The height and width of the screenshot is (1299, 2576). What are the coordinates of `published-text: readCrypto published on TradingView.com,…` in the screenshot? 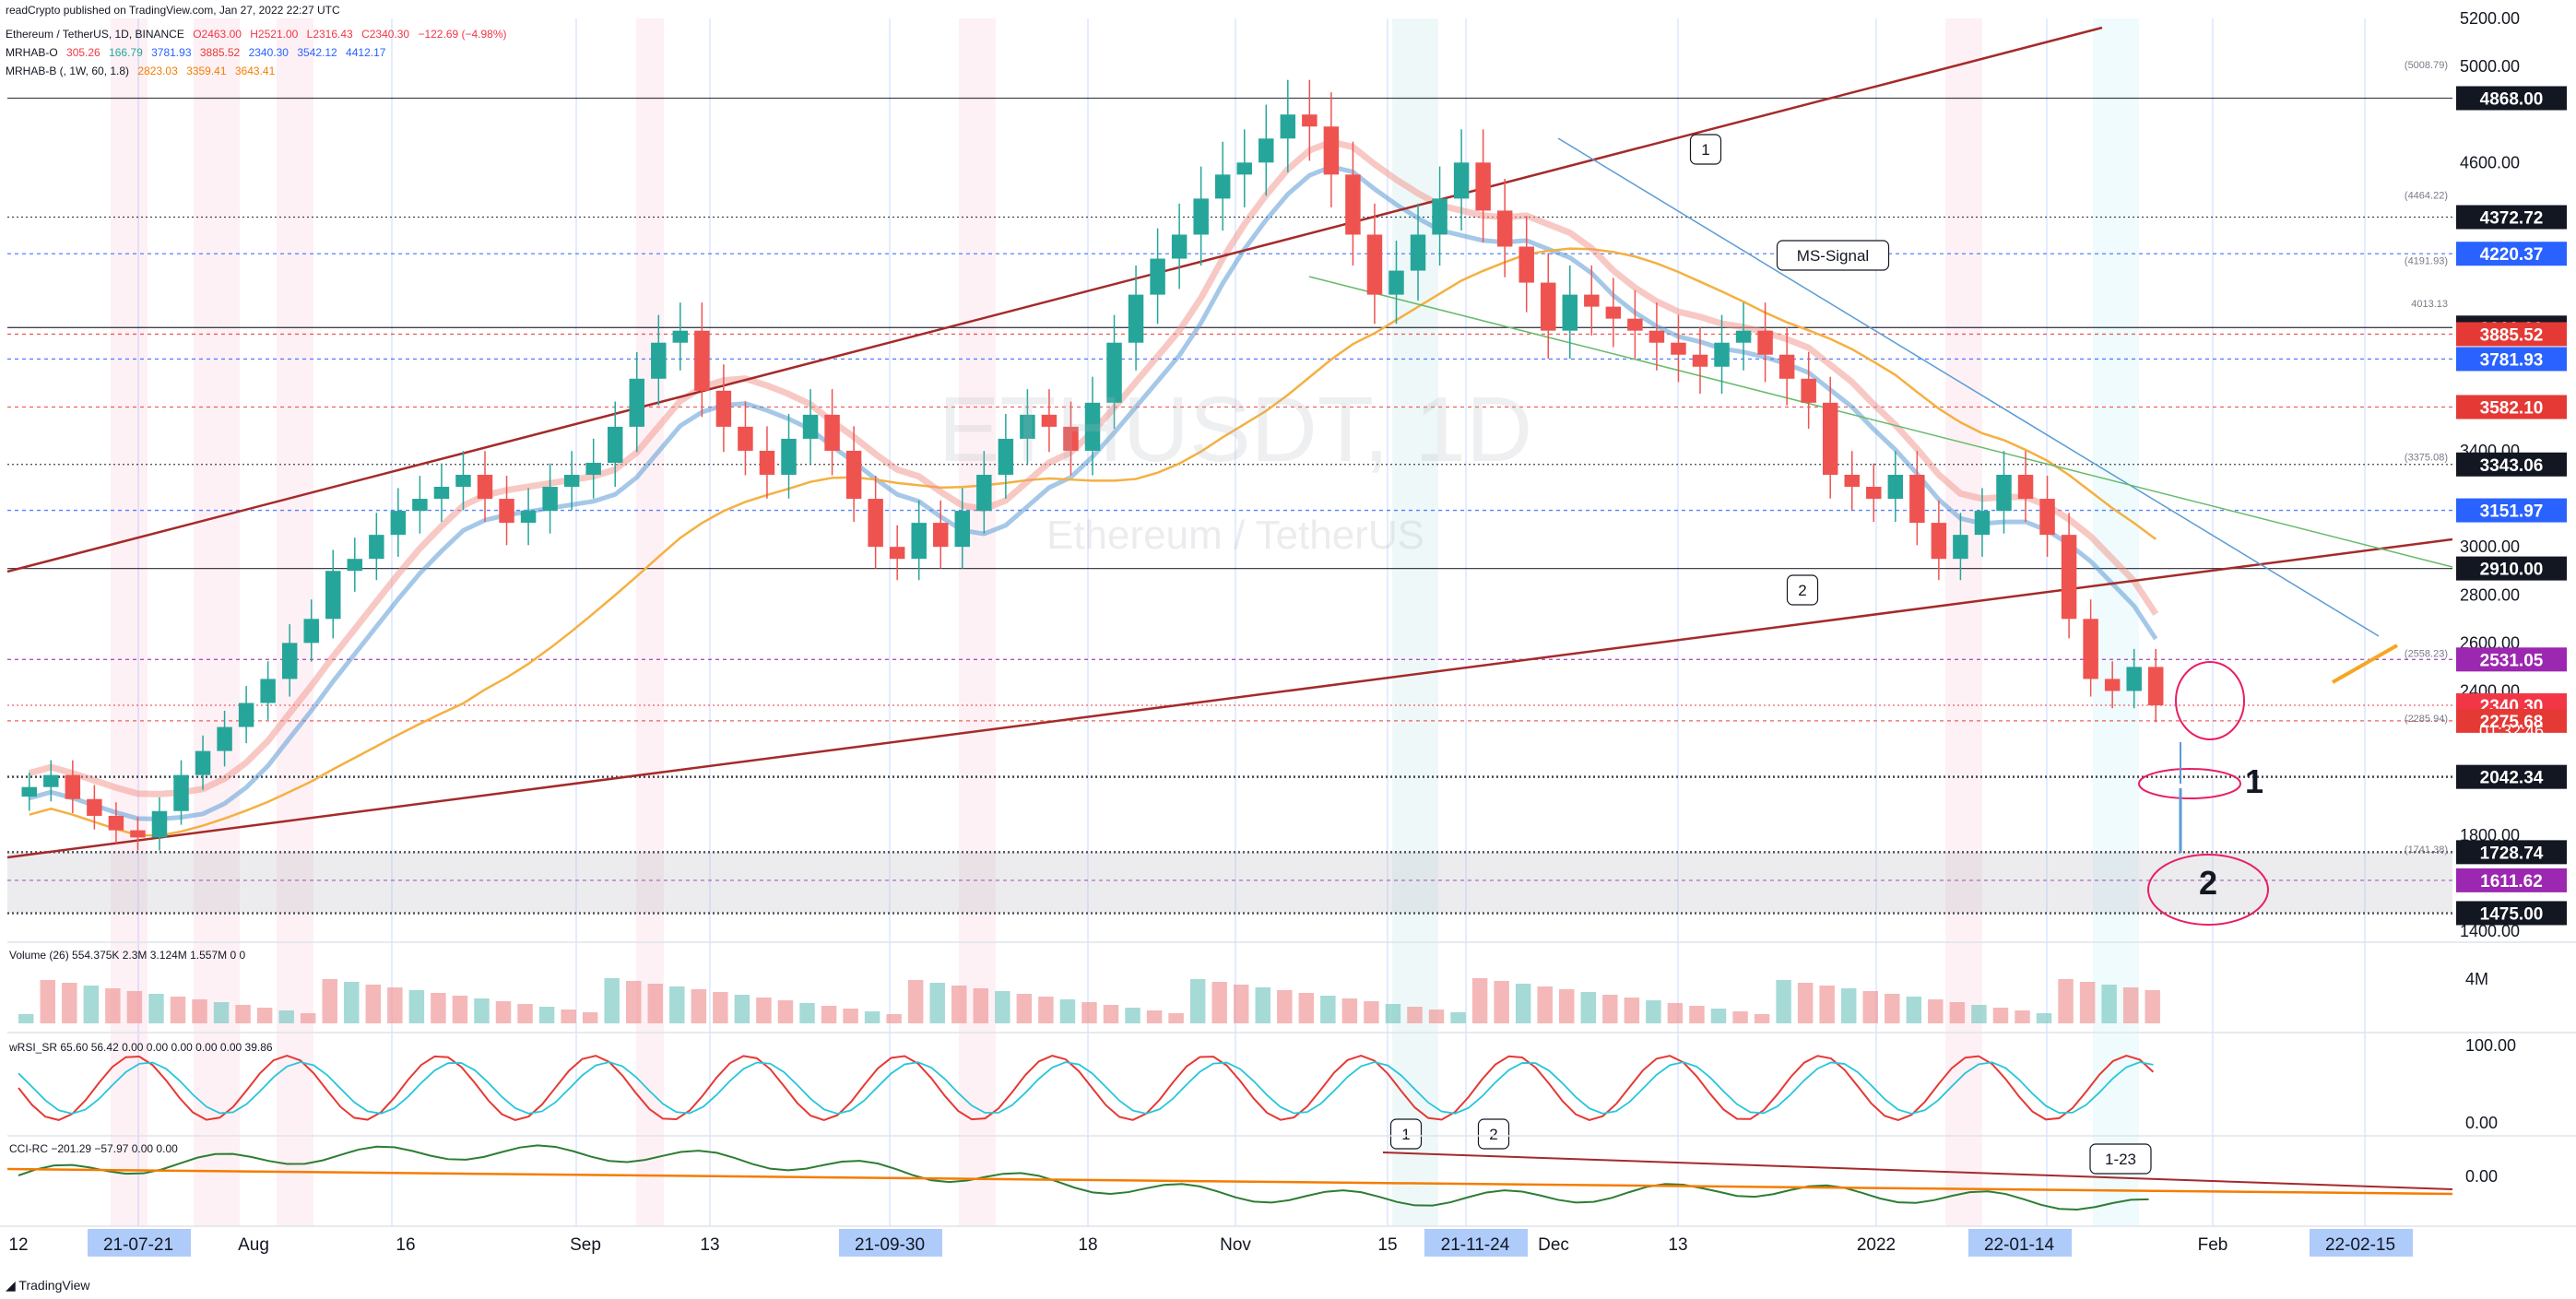 It's located at (173, 10).